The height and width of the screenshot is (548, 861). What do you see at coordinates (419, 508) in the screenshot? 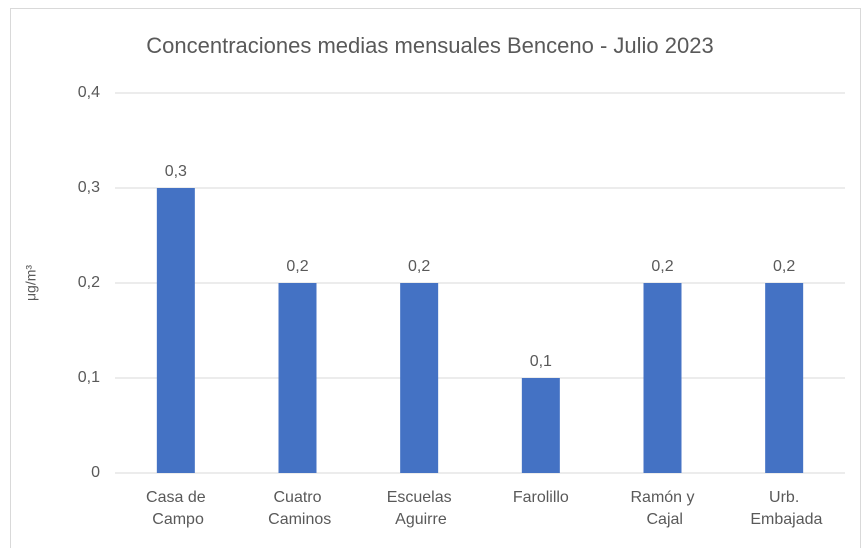
I see `x-tick-label: Escuelas Aguirre` at bounding box center [419, 508].